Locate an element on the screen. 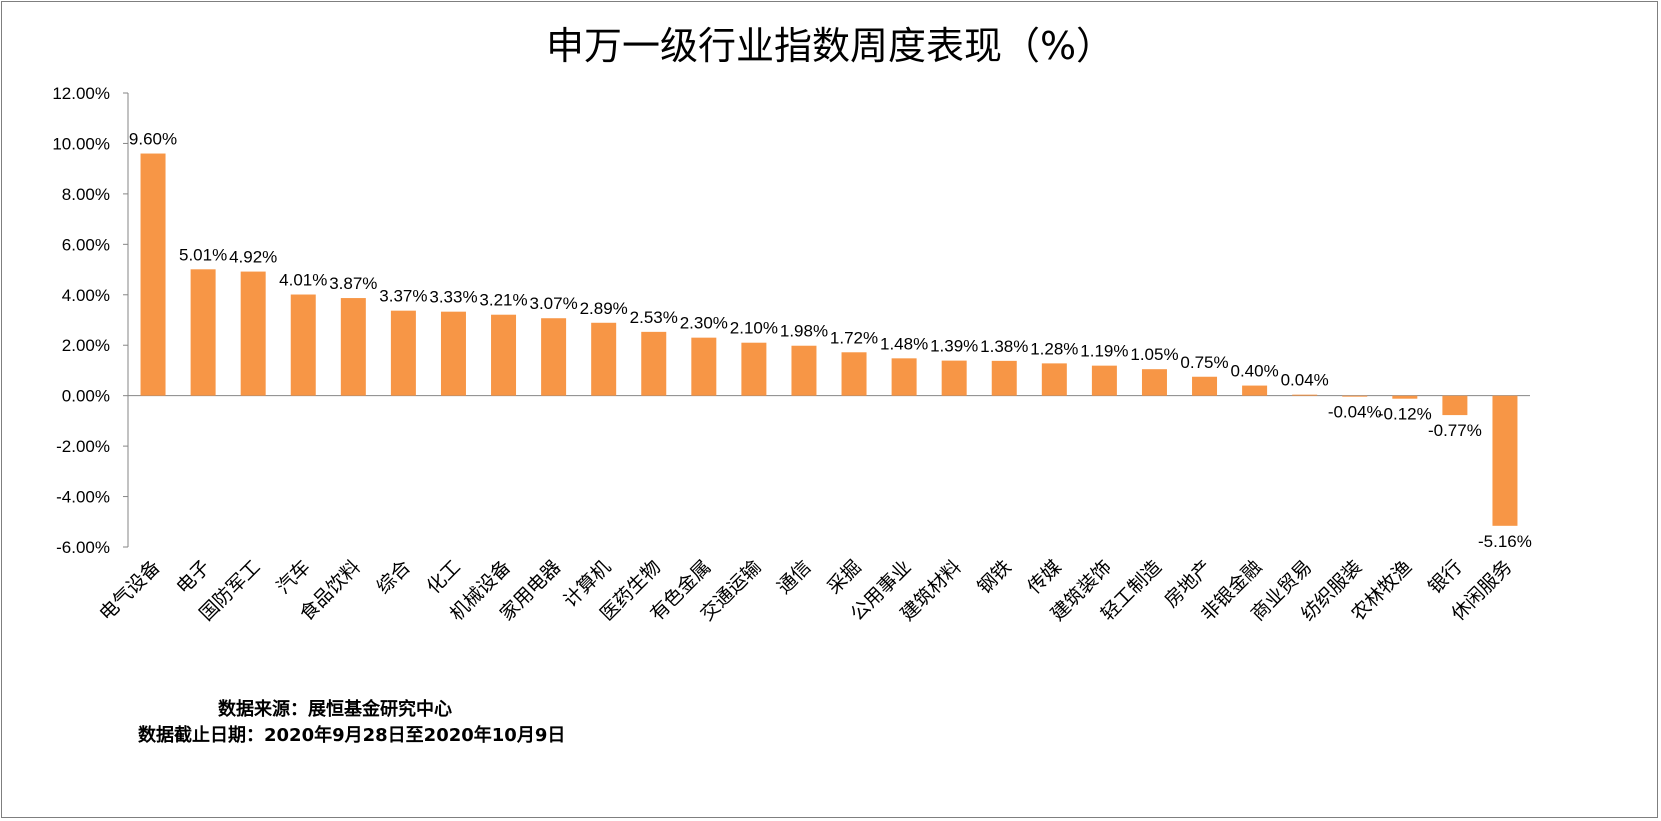  data-label: 3.33% is located at coordinates (453, 297).